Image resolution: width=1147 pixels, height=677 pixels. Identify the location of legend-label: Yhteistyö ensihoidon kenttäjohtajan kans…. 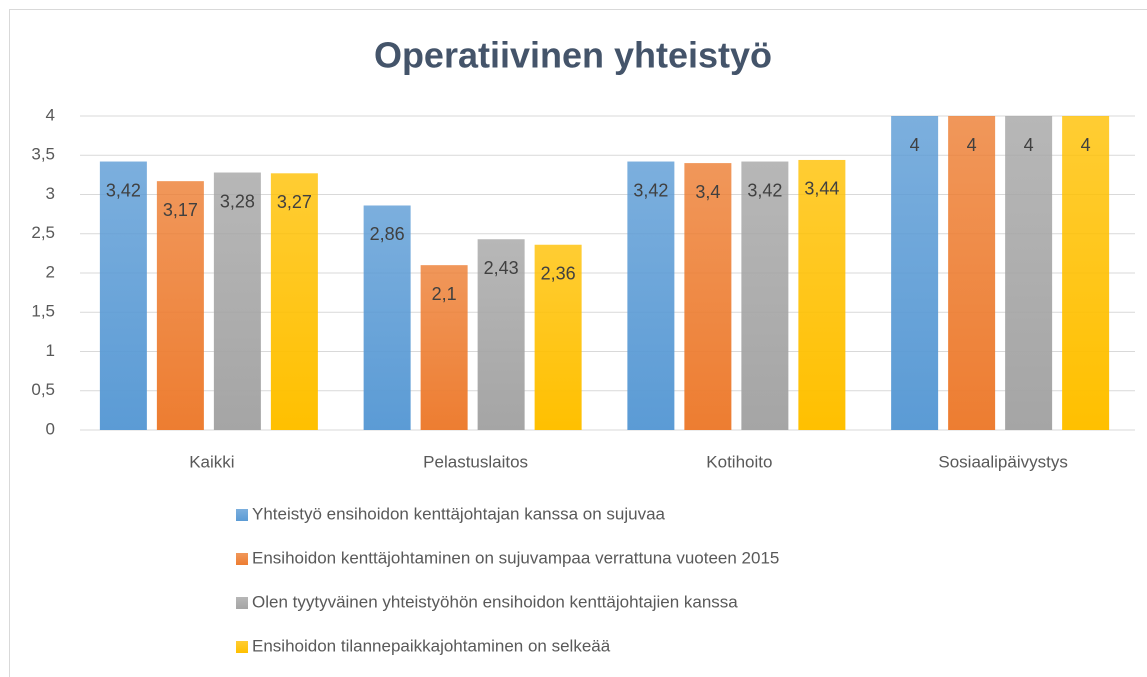
(459, 513).